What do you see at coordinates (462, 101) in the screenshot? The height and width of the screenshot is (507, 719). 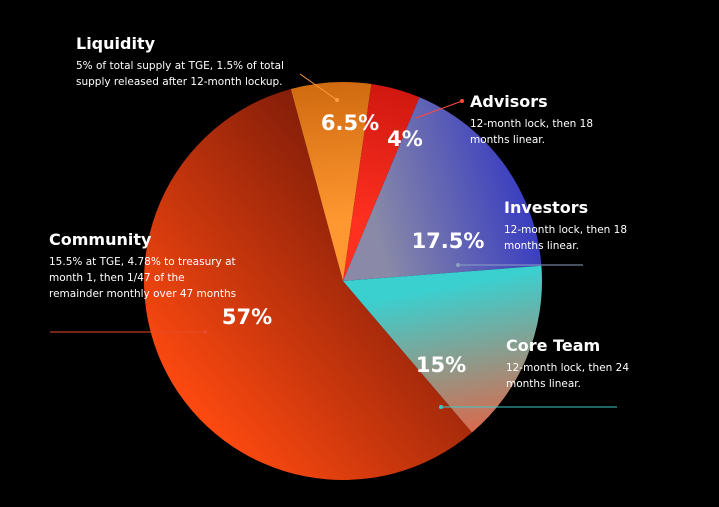 I see `leader-dot-advisors` at bounding box center [462, 101].